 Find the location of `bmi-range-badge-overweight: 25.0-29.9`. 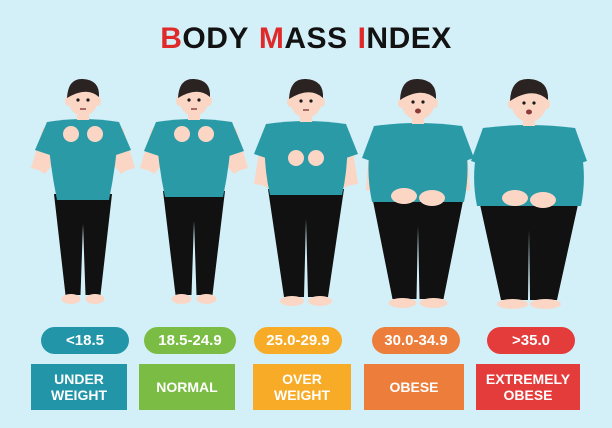

bmi-range-badge-overweight: 25.0-29.9 is located at coordinates (298, 340).